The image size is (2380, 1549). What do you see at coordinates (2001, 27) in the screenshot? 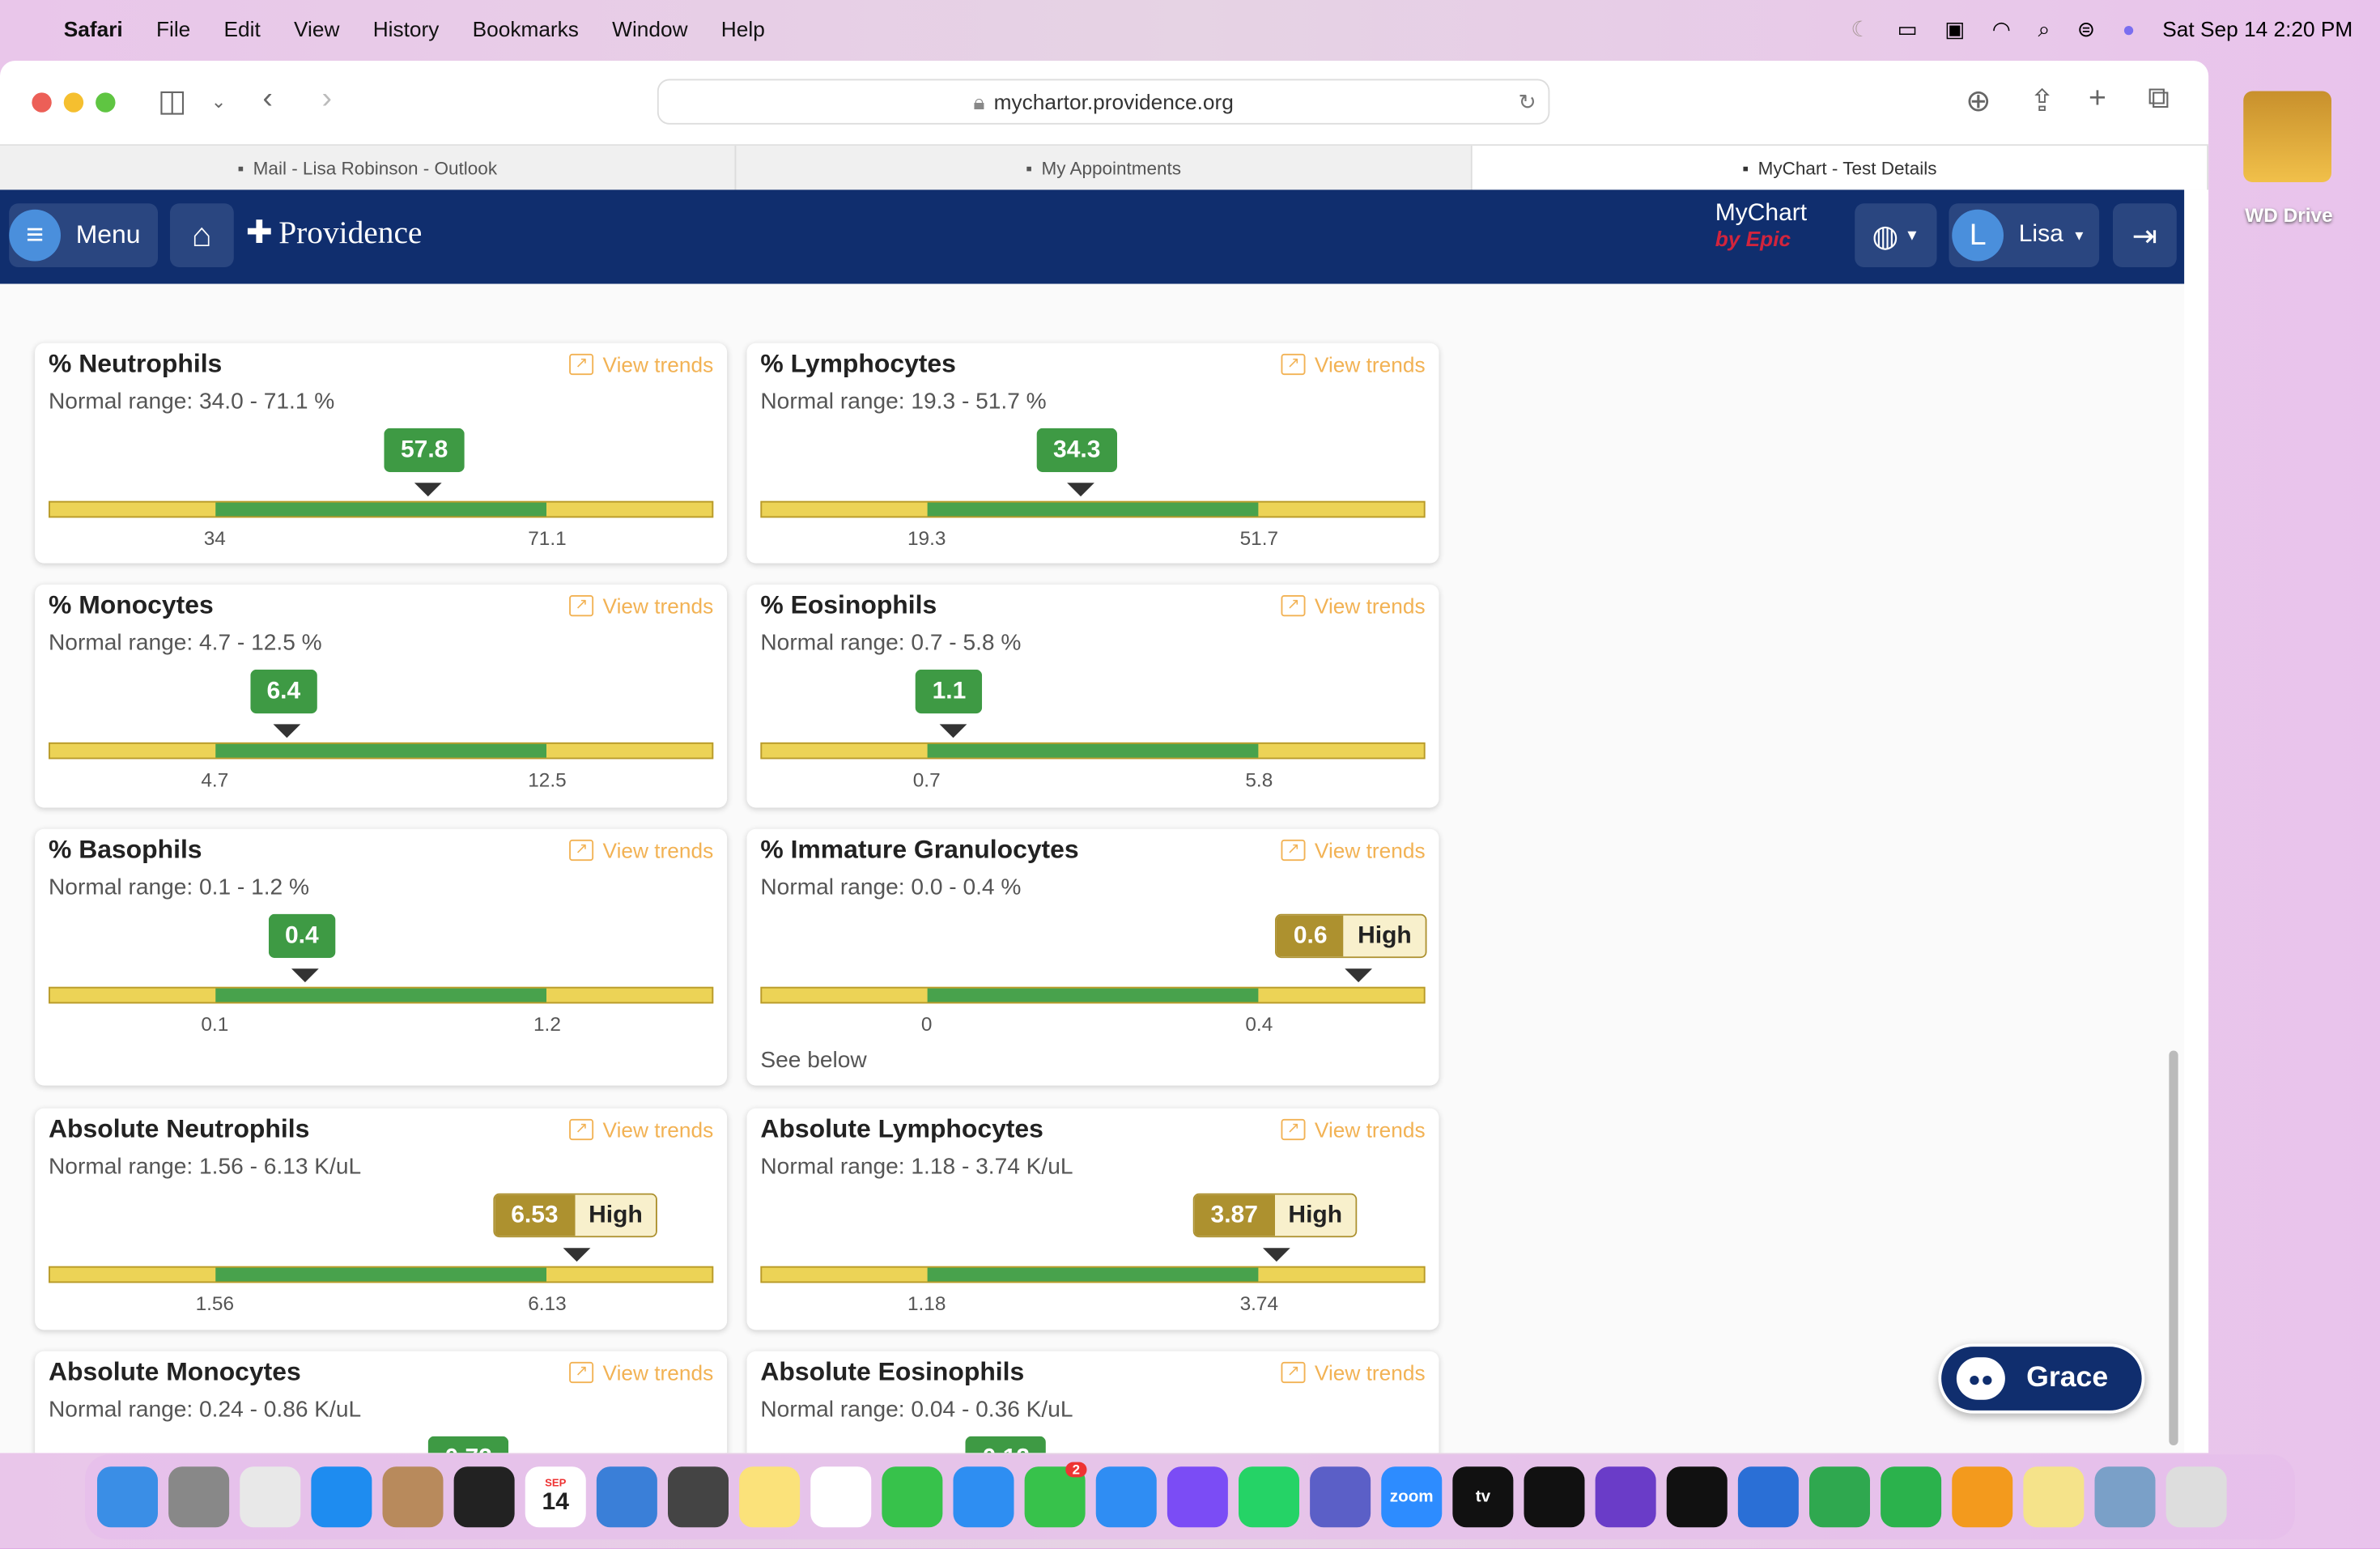
I see `wifi-icon: ◠` at bounding box center [2001, 27].